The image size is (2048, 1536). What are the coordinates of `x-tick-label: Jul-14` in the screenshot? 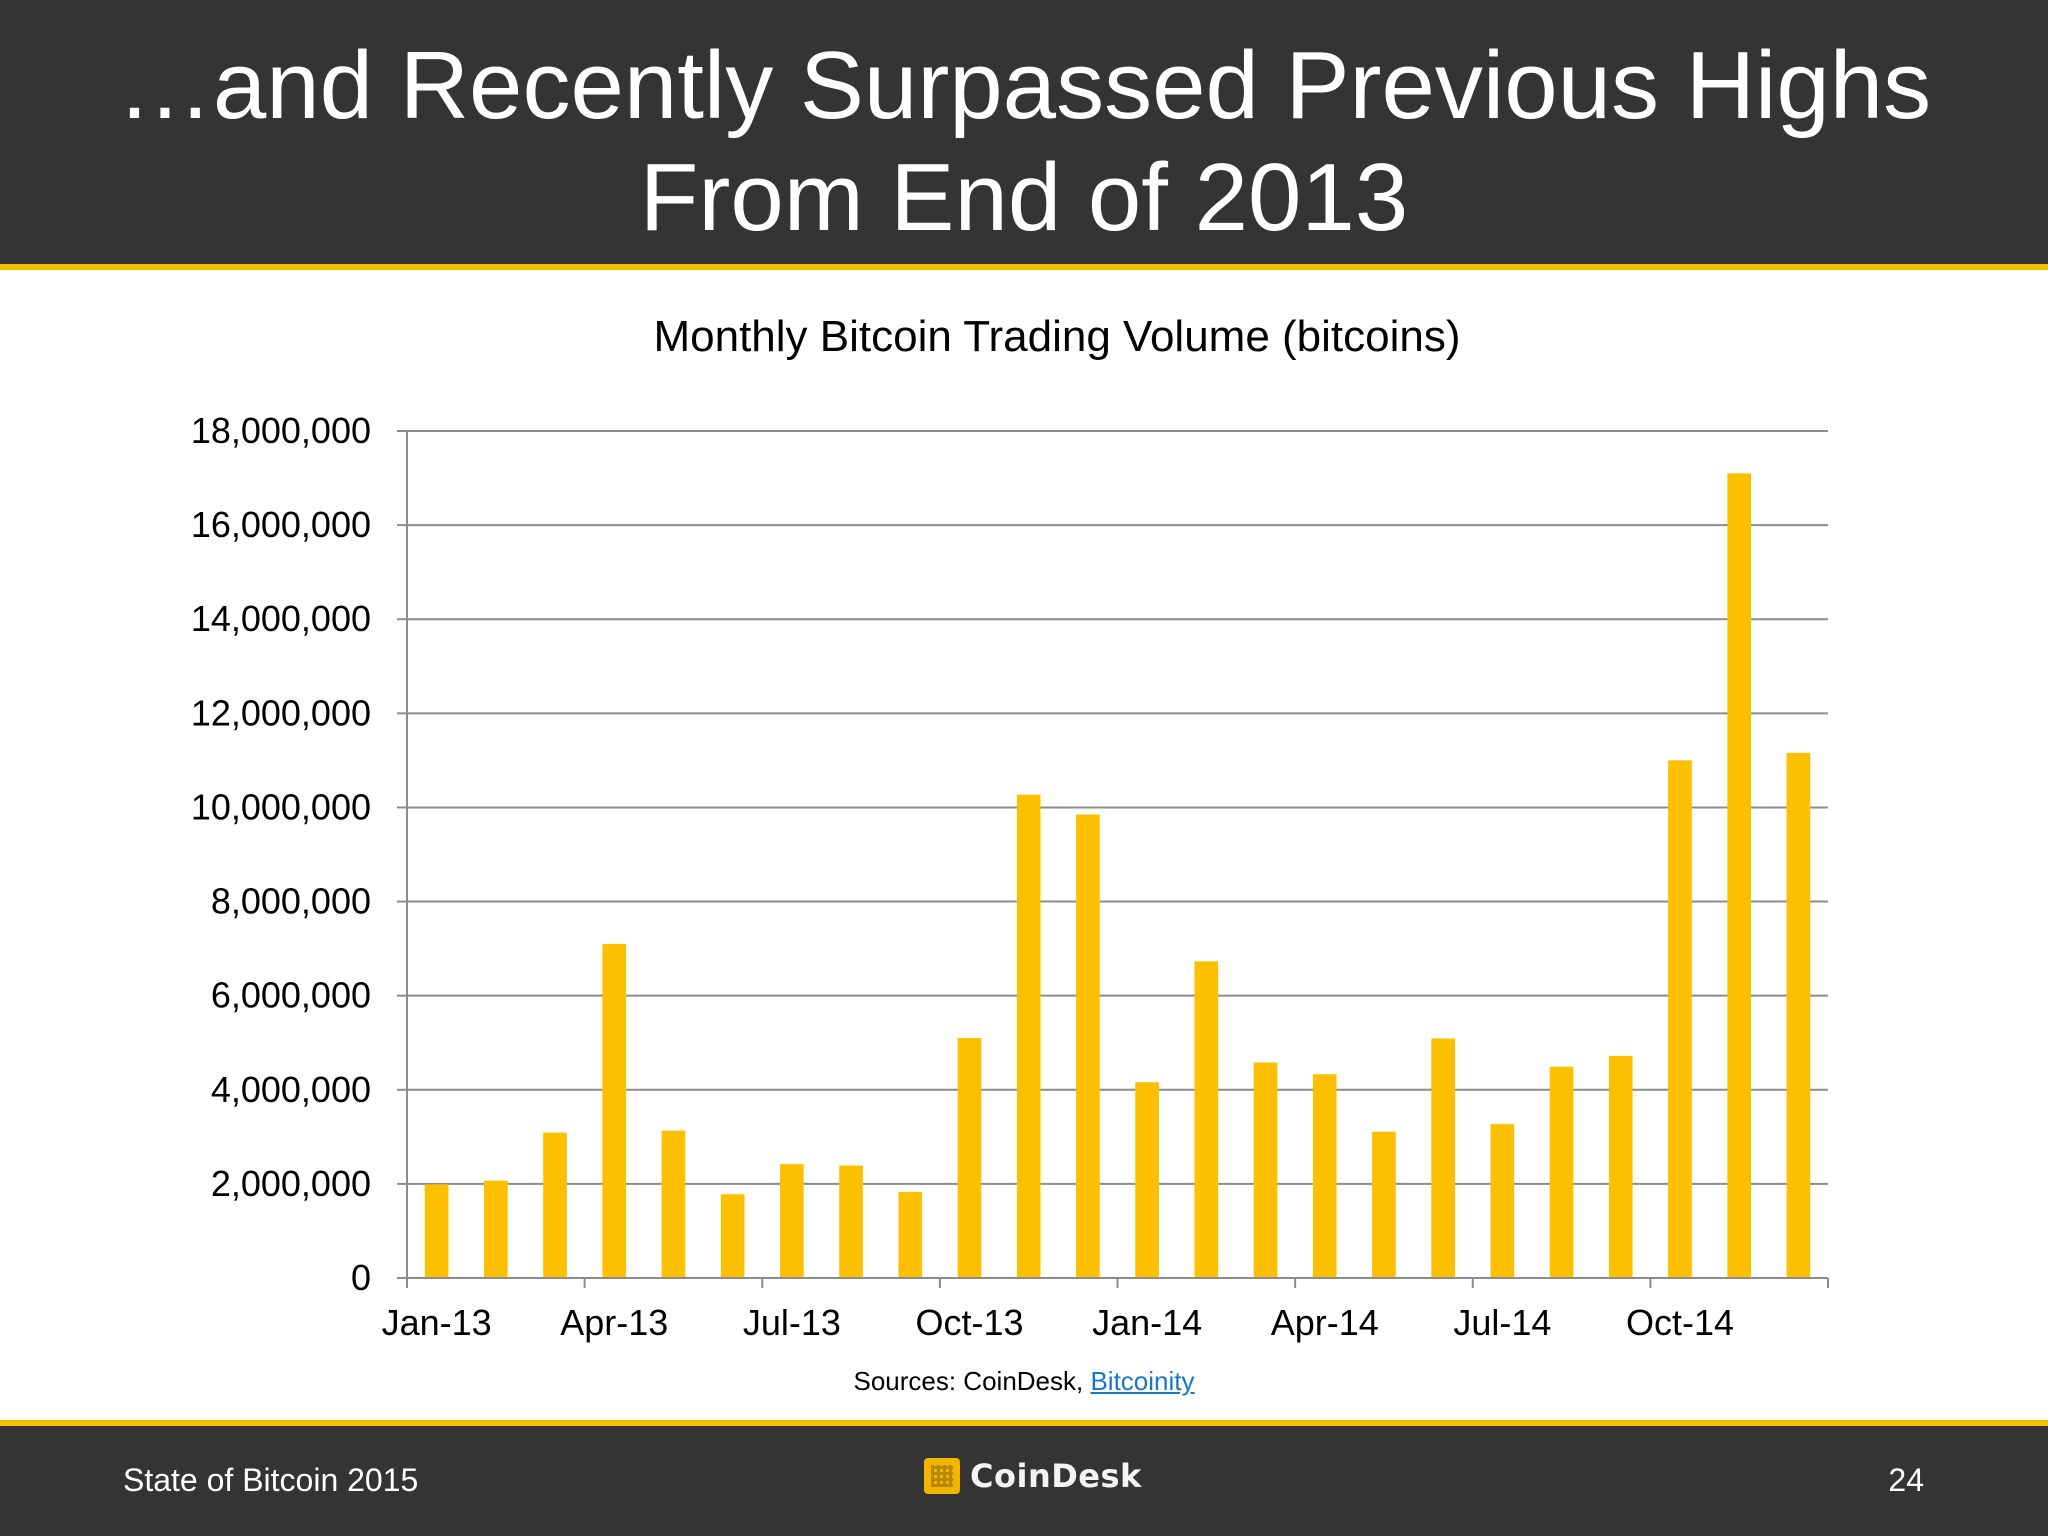 It's located at (1502, 1322).